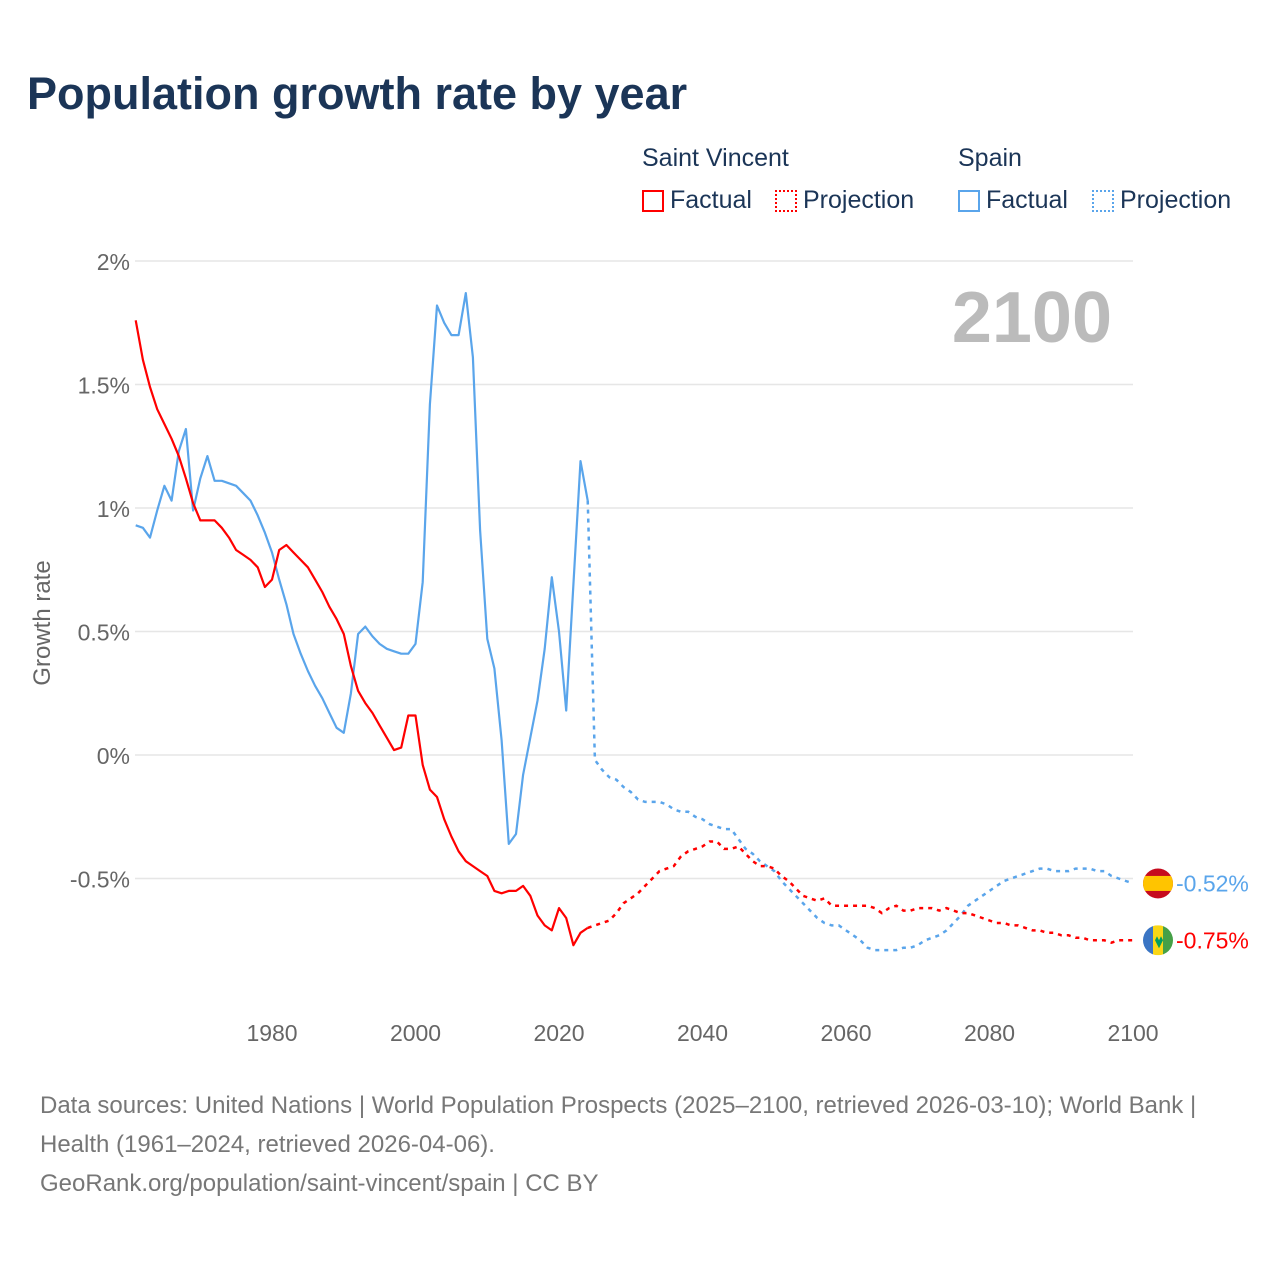 The height and width of the screenshot is (1280, 1280). I want to click on legend-saint-vincent-projection: Projection, so click(844, 200).